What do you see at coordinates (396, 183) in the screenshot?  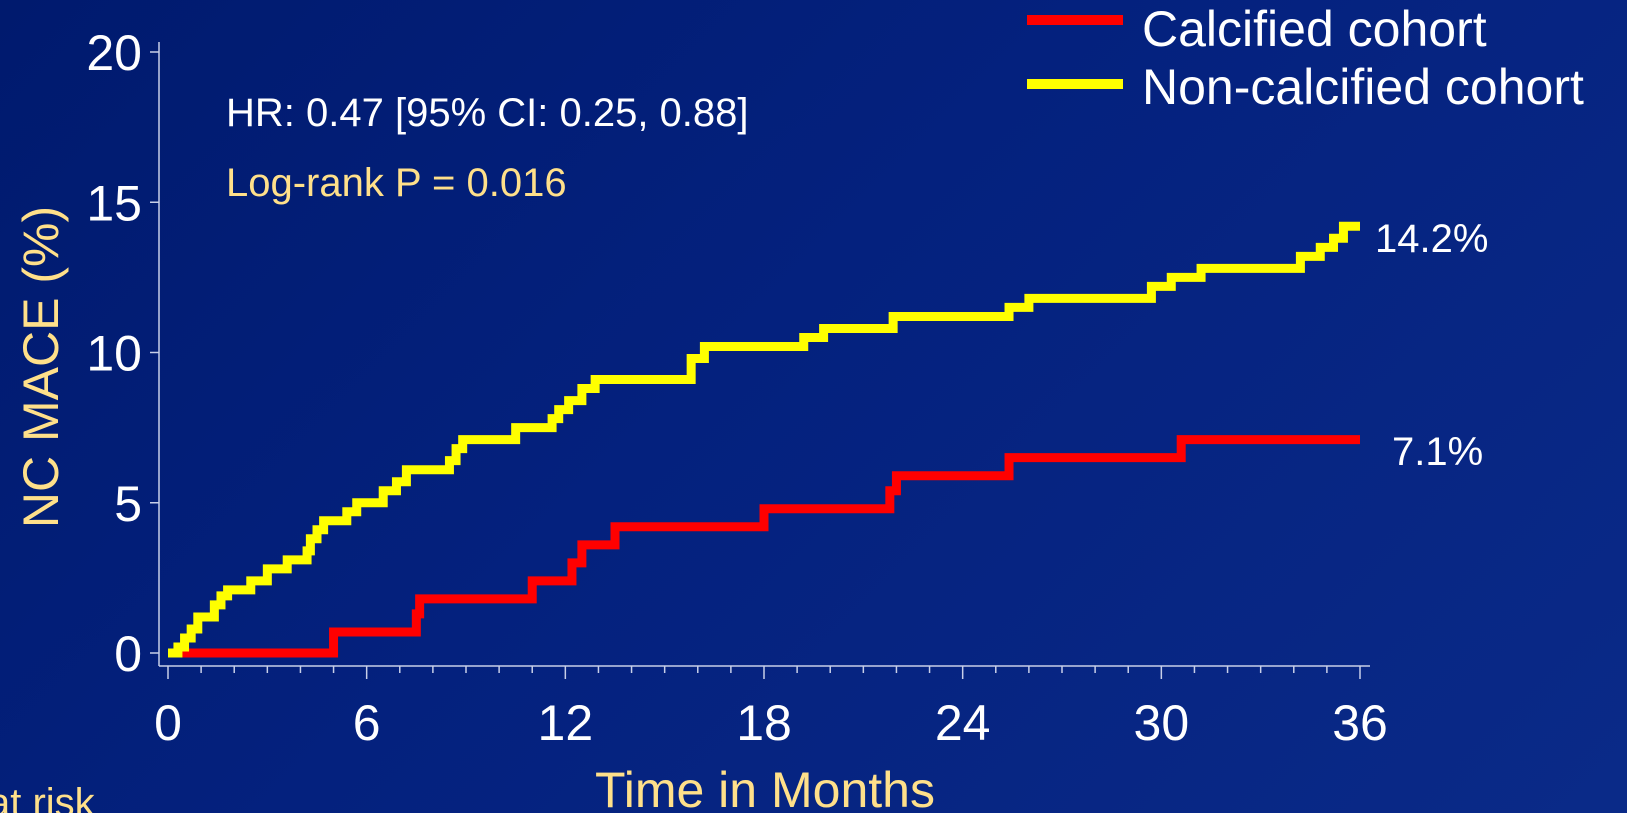 I see `logrank-annotation: Log-rank P = 0.016` at bounding box center [396, 183].